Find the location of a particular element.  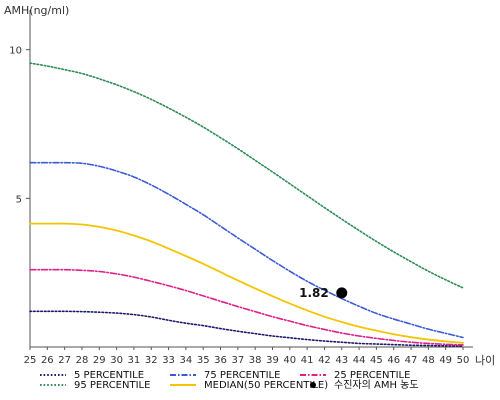

x-tick-label: 37 is located at coordinates (237, 360).